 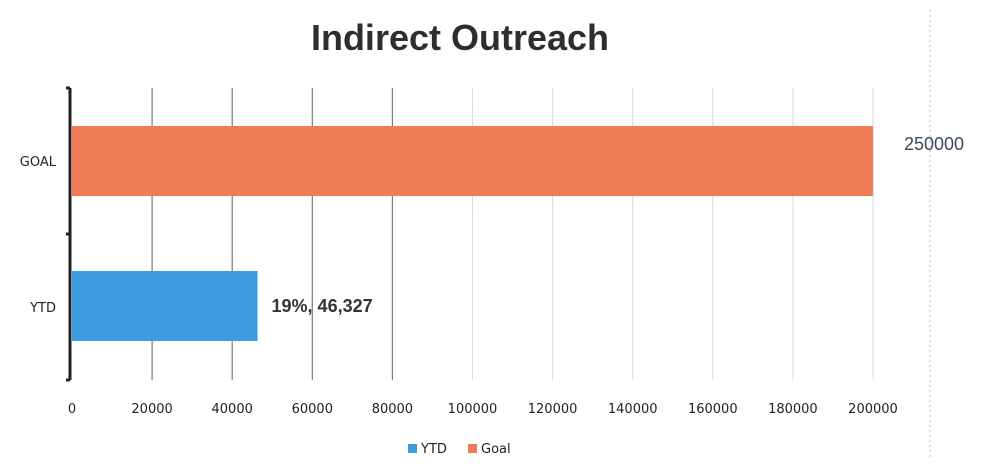 What do you see at coordinates (460, 37) in the screenshot?
I see `chart-title: Indirect Outreach` at bounding box center [460, 37].